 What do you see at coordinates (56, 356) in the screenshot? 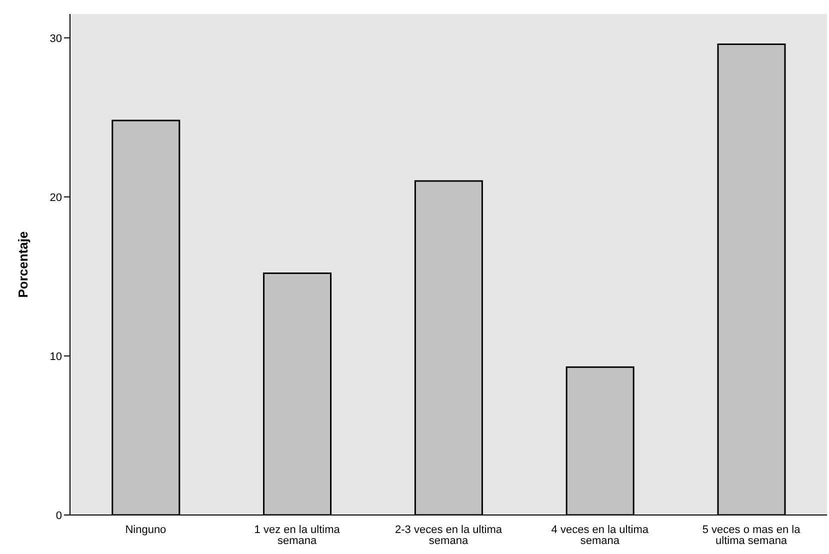
I see `y-tick-label: 10` at bounding box center [56, 356].